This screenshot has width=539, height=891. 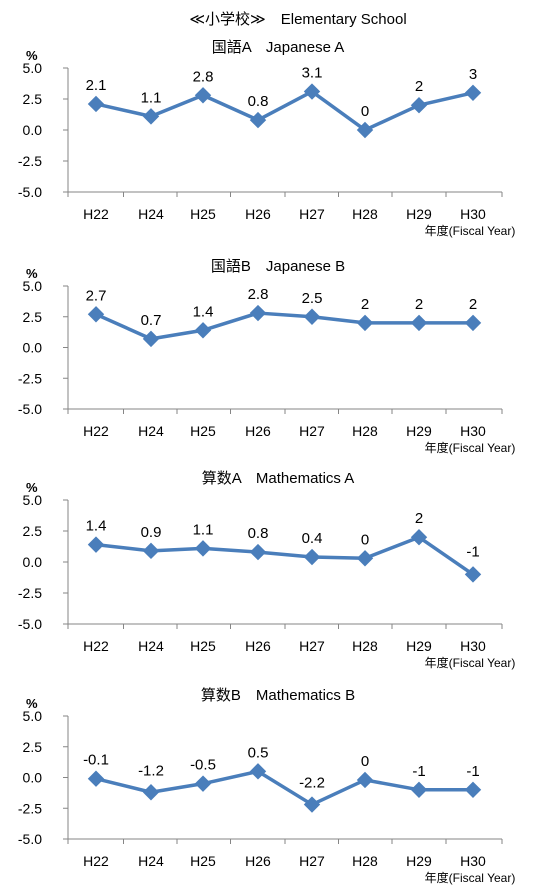 I want to click on data-label: 0.4, so click(x=312, y=538).